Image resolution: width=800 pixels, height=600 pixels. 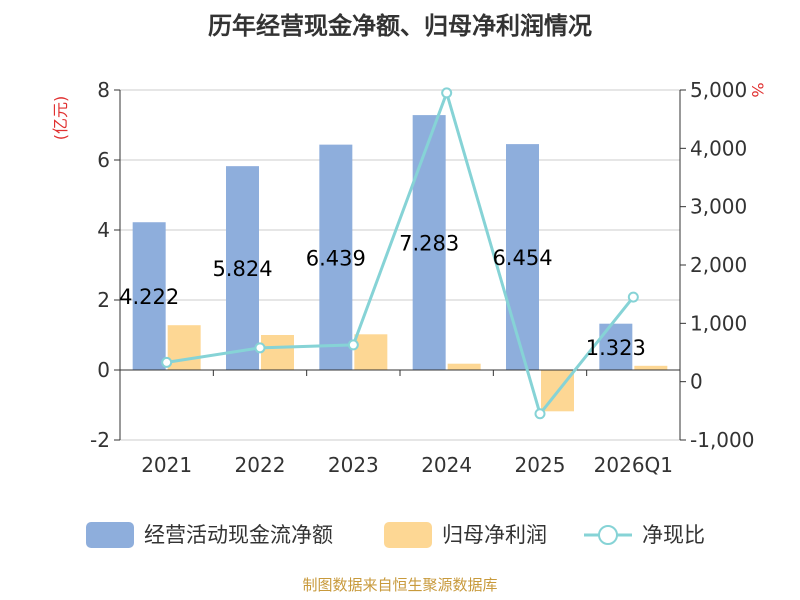 I want to click on left-axis-unit: (亿元), so click(x=60, y=118).